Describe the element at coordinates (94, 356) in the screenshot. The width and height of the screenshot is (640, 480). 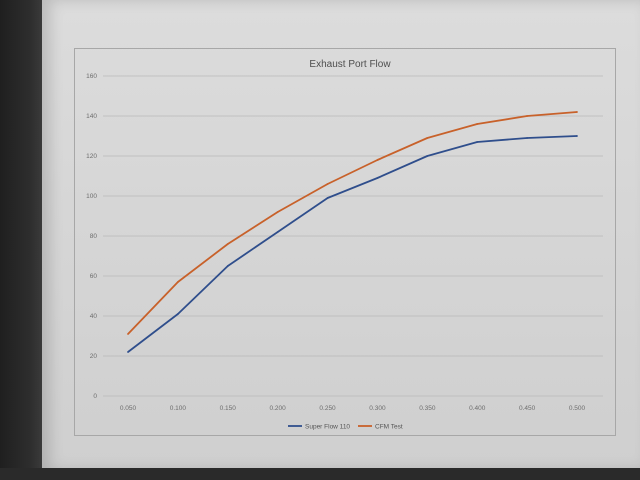
I see `y-tick-label: 20` at that location.